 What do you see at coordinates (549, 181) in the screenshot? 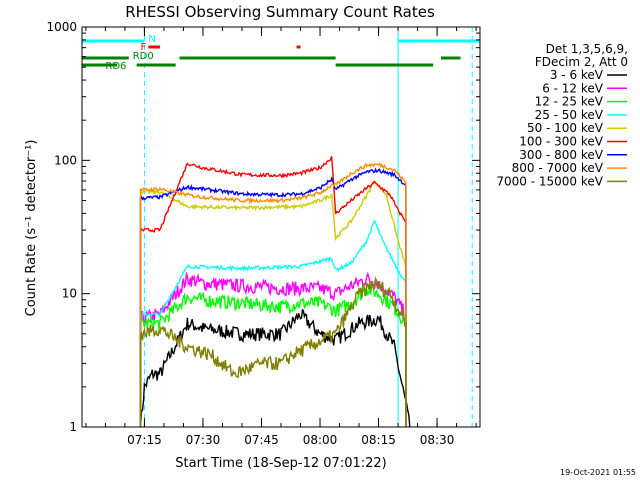
I see `legend-label-8: 7000 - 15000 keV` at bounding box center [549, 181].